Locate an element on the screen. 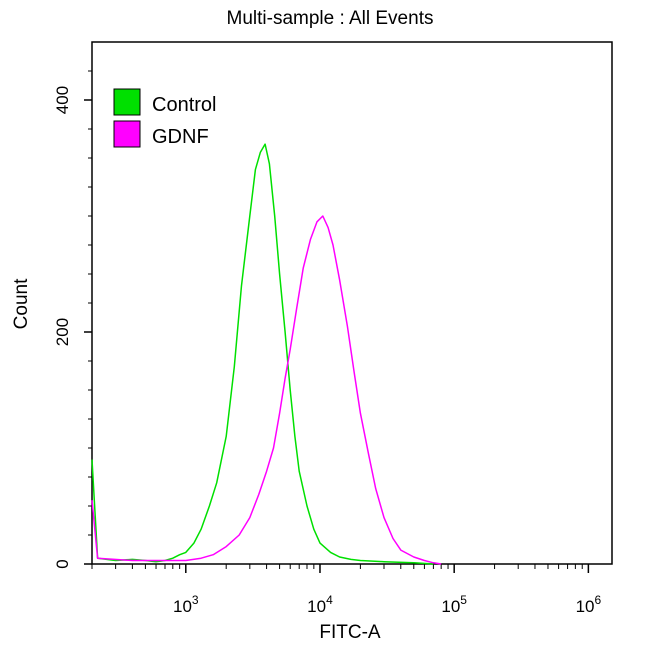  y-axis: 0 200 400 is located at coordinates (72, 319).